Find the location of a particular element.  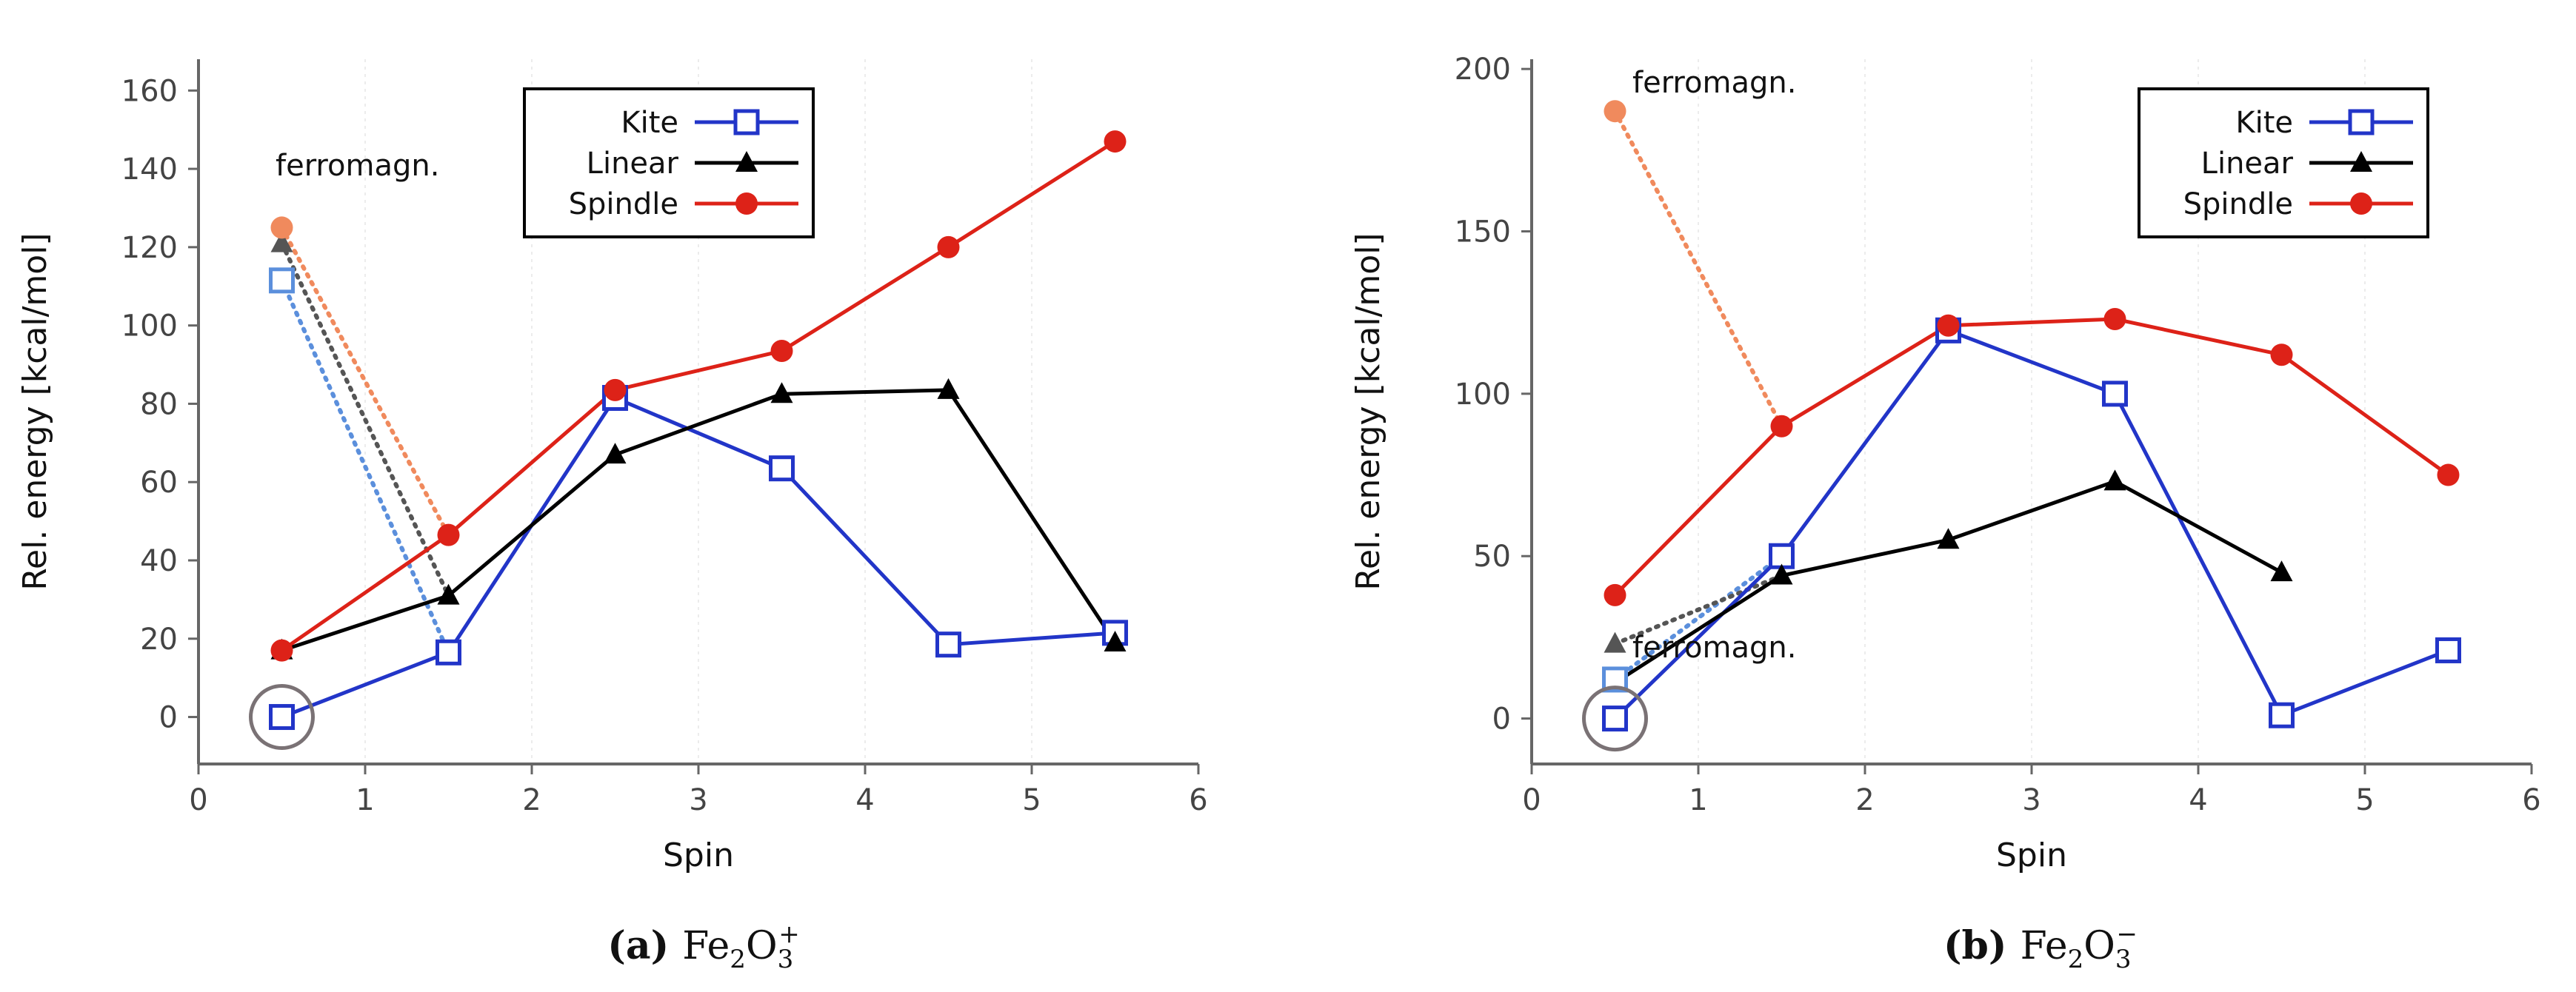

panel-caption: (a) Fe2O3+ is located at coordinates (703, 946).